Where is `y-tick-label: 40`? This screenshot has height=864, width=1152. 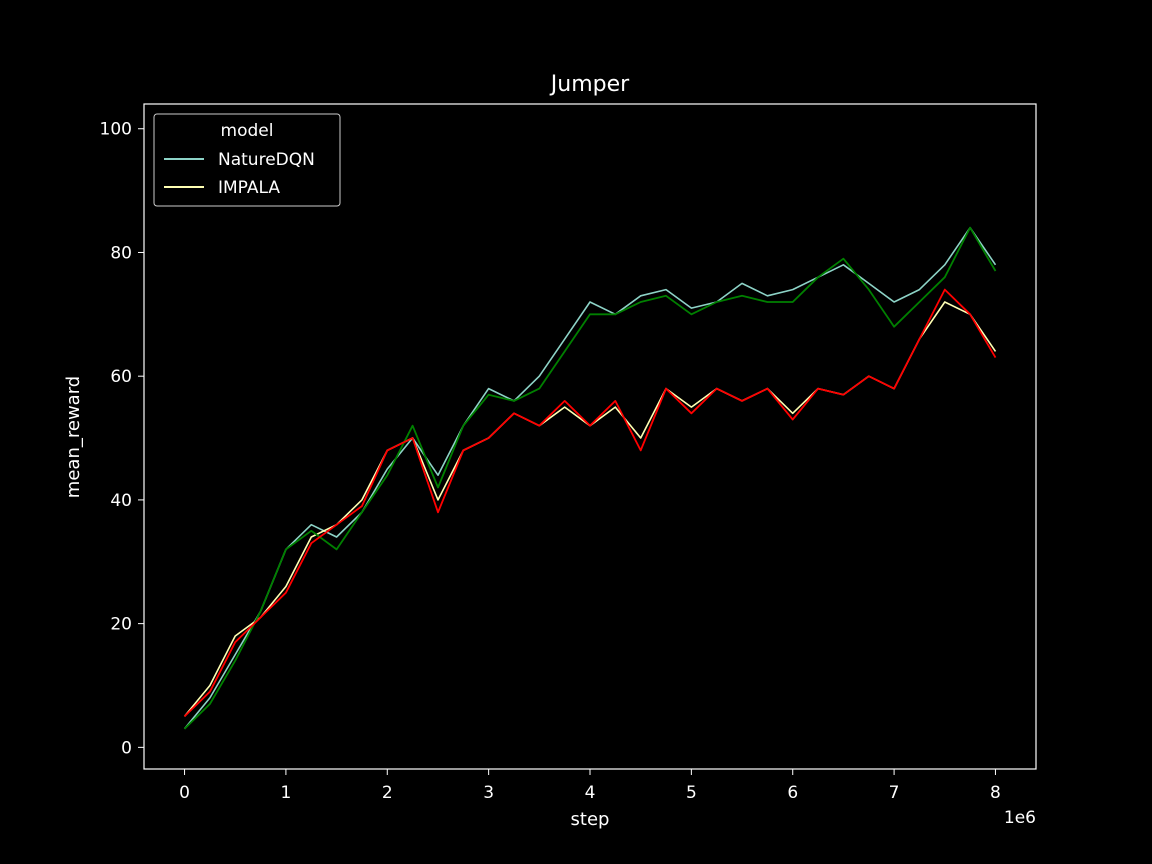
y-tick-label: 40 is located at coordinates (121, 501).